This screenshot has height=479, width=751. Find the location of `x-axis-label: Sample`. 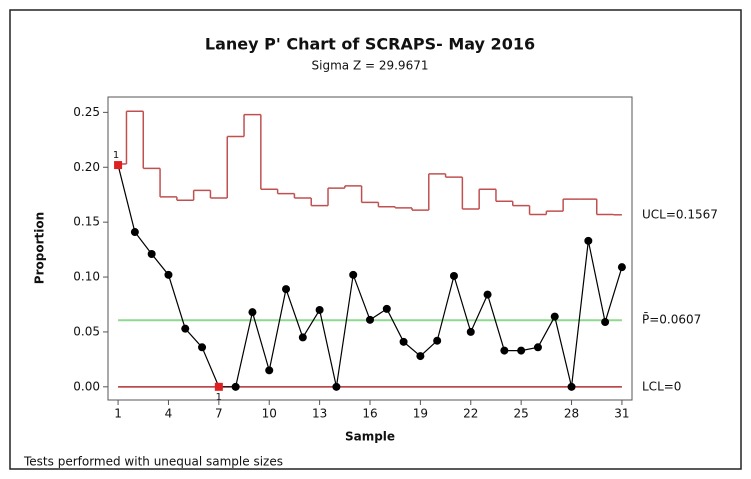

x-axis-label: Sample is located at coordinates (370, 437).